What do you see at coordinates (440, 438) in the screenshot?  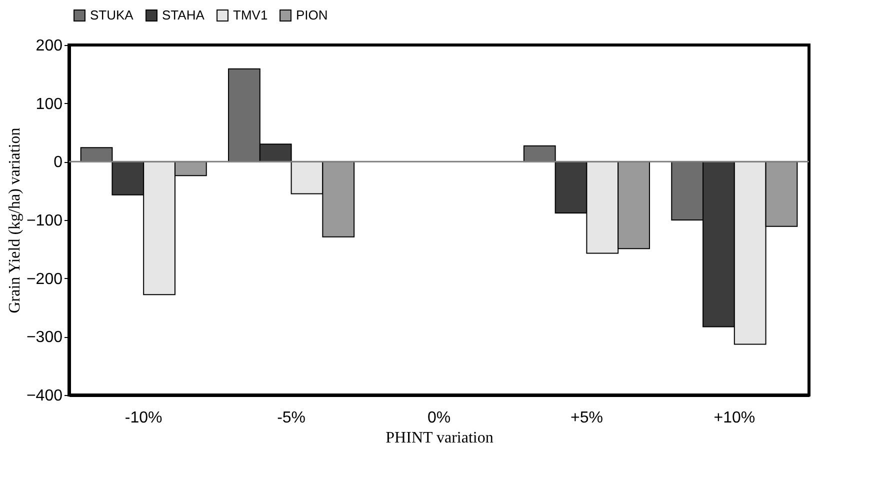 I see `x-axis-title: PHINT variation` at bounding box center [440, 438].